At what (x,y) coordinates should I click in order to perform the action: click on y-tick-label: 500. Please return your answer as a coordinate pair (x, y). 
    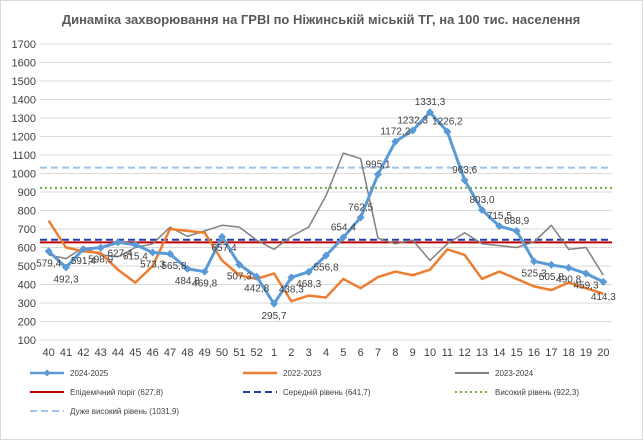
    Looking at the image, I should click on (27, 267).